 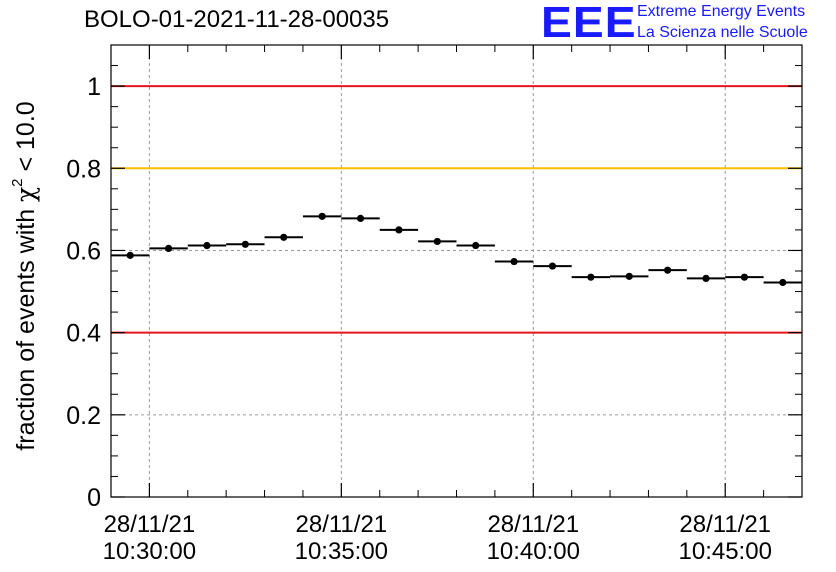 What do you see at coordinates (26, 326) in the screenshot?
I see `y-axis-label-main: fraction of events with` at bounding box center [26, 326].